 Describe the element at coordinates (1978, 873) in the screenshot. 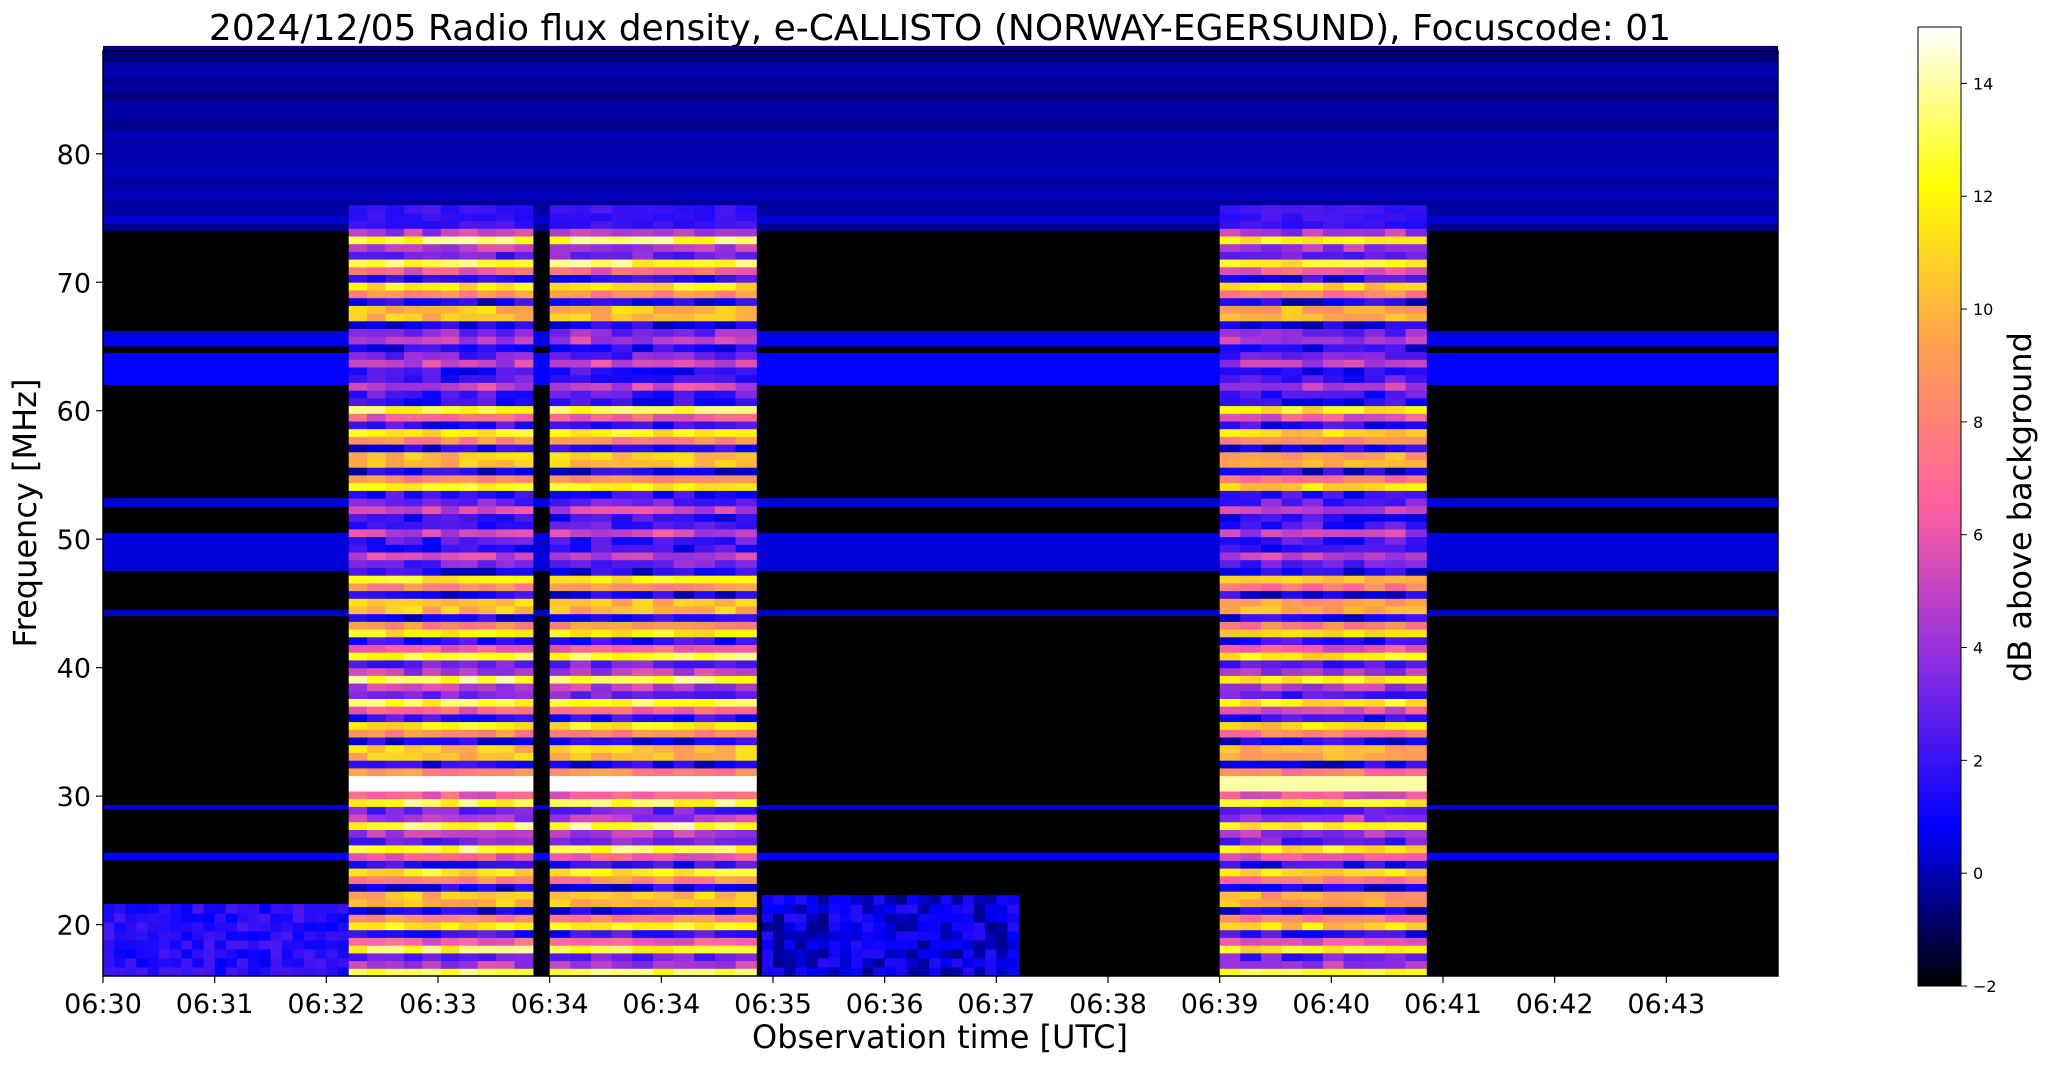

I see `colorbar-tick-label: 0` at that location.